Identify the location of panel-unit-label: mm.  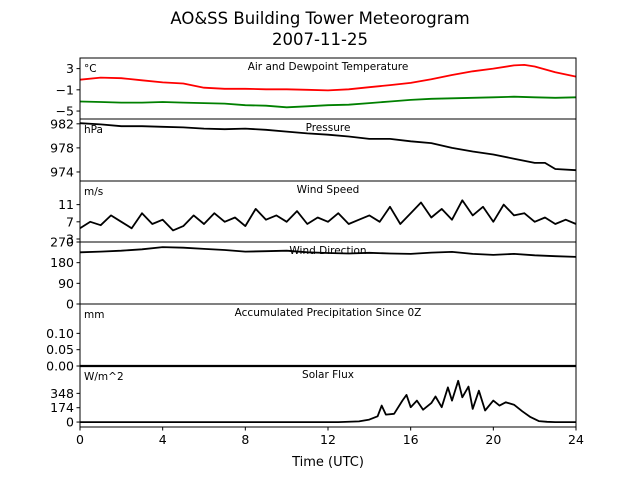
(94, 315).